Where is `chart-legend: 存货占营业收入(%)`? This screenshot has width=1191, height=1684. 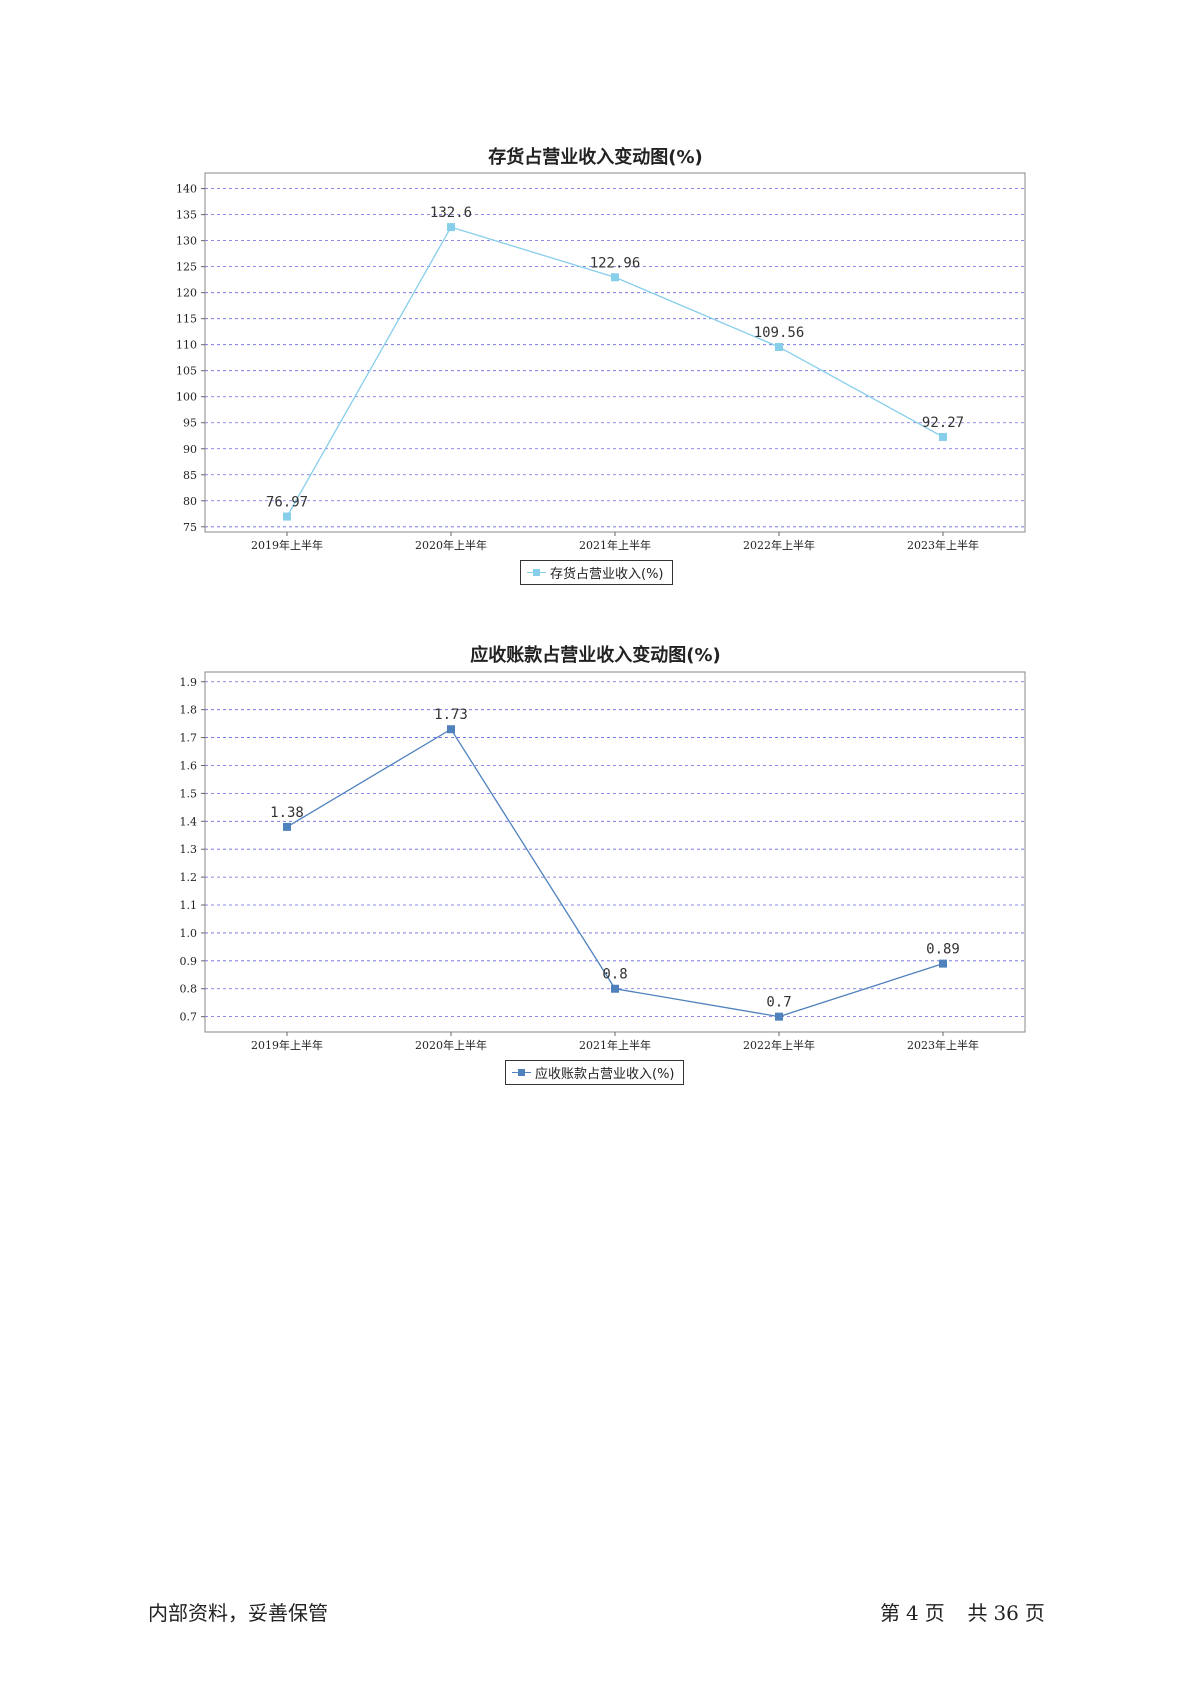
chart-legend: 存货占营业收入(%) is located at coordinates (596, 572).